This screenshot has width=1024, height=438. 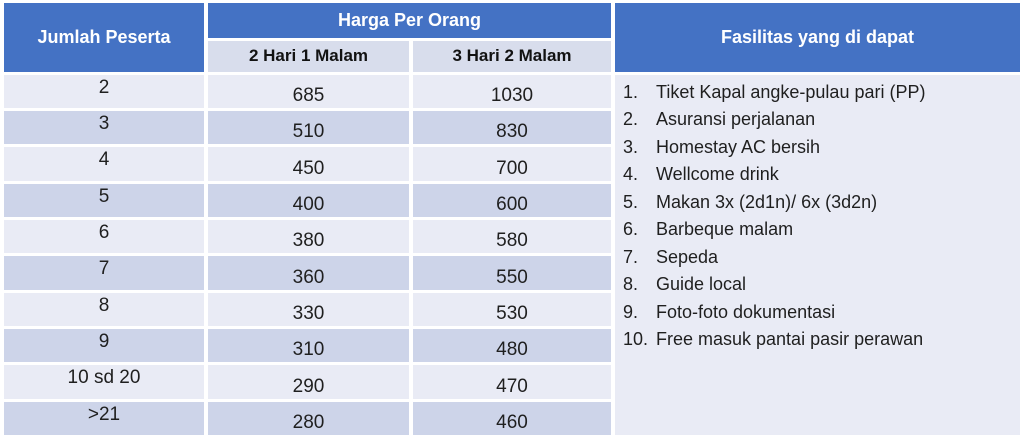 I want to click on price-3d2n-cell: 470, so click(x=512, y=382).